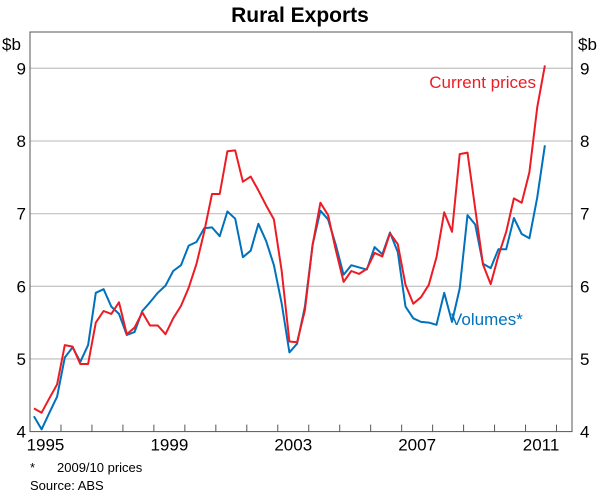  Describe the element at coordinates (100, 467) in the screenshot. I see `footnote-text: 2009/10 prices` at that location.